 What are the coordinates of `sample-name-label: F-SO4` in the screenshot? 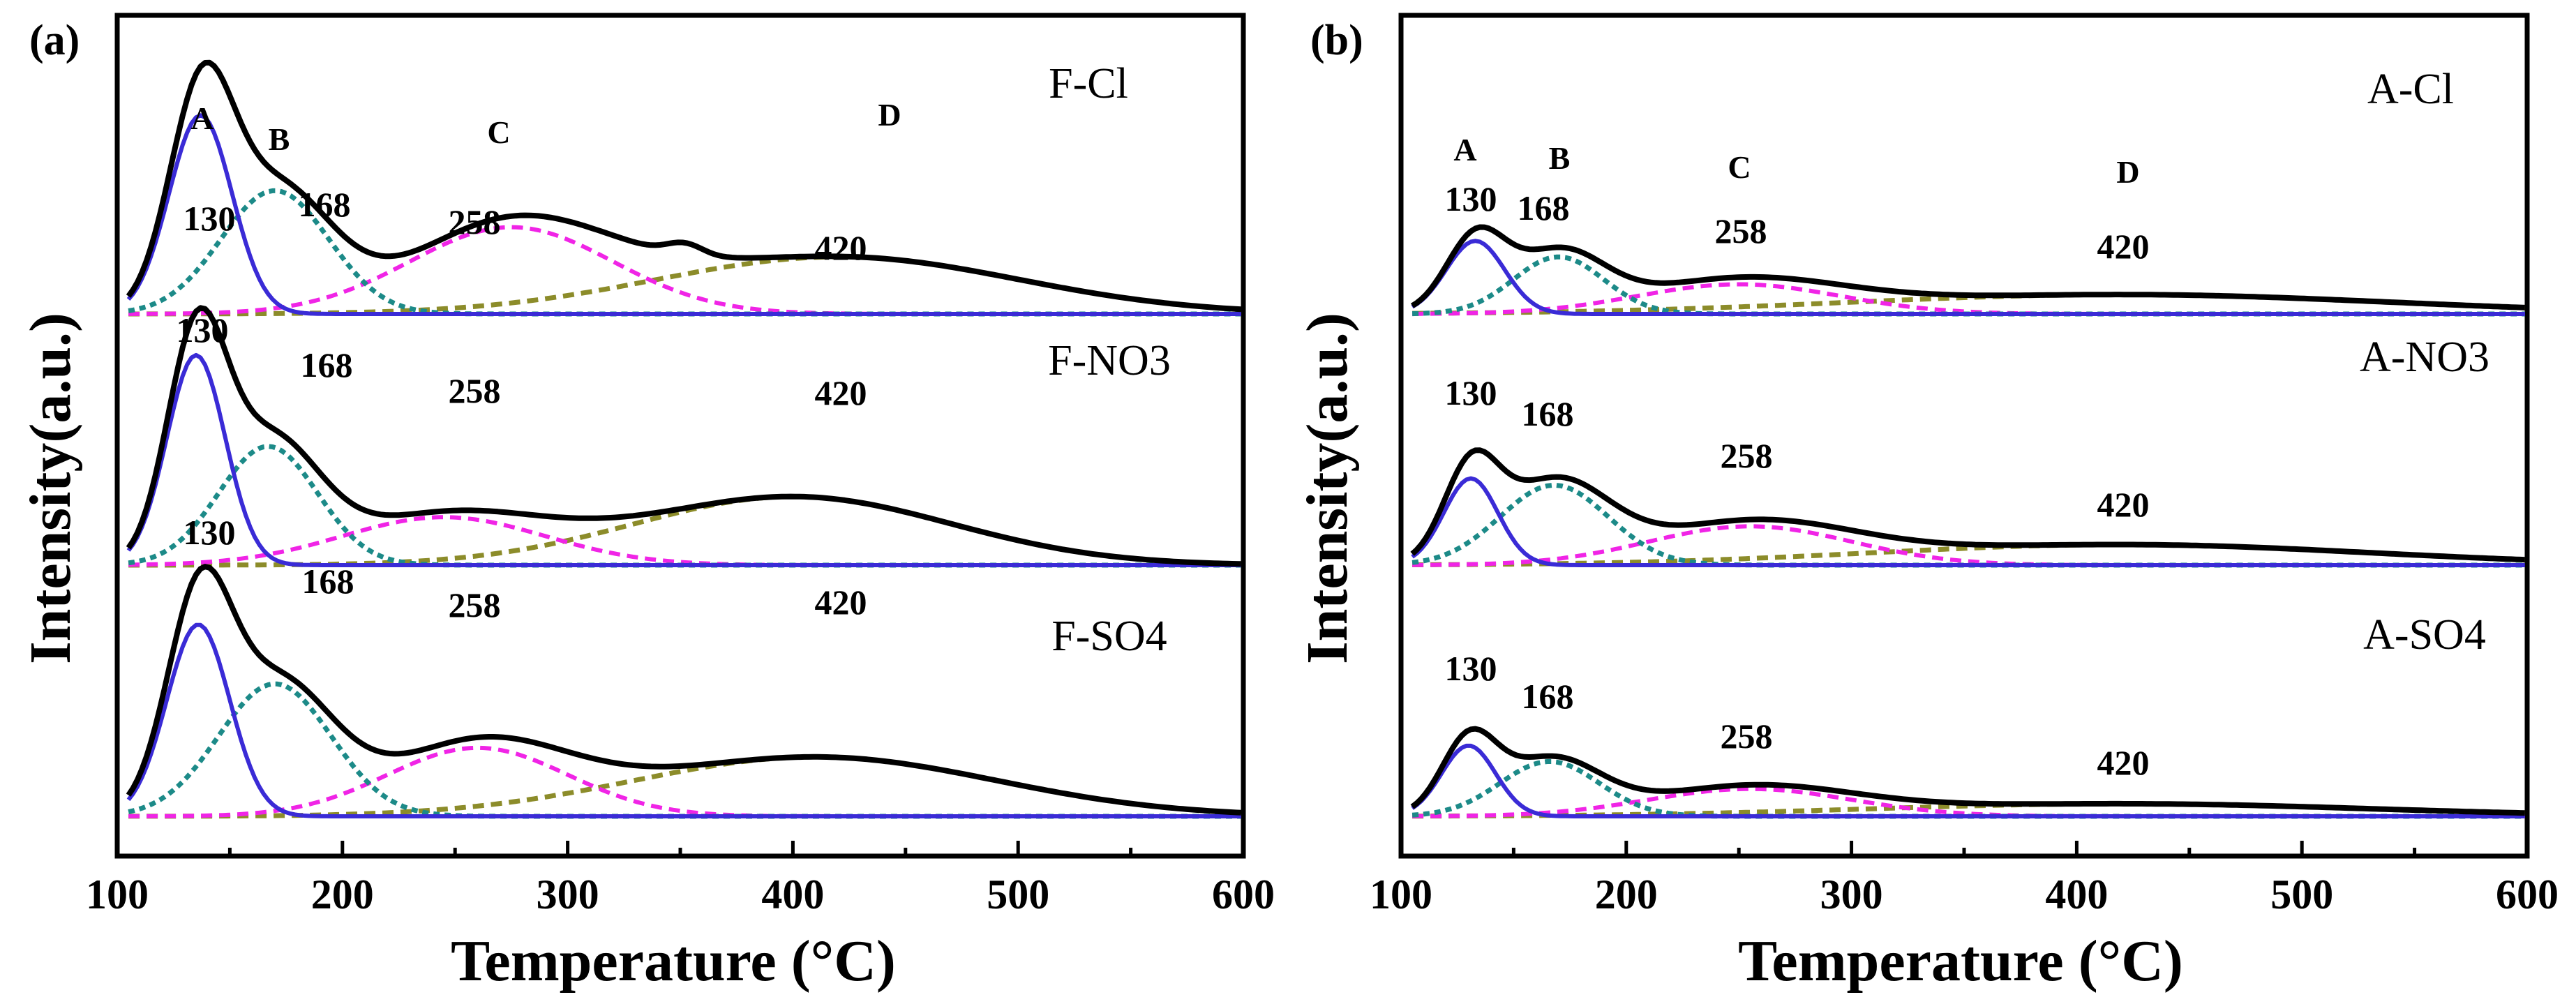 It's located at (1109, 636).